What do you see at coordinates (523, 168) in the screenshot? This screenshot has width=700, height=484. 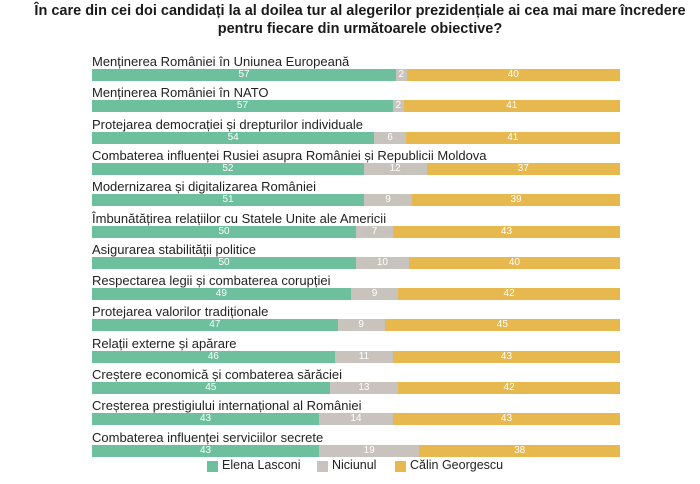 I see `bar-segment-georgescu: 37` at bounding box center [523, 168].